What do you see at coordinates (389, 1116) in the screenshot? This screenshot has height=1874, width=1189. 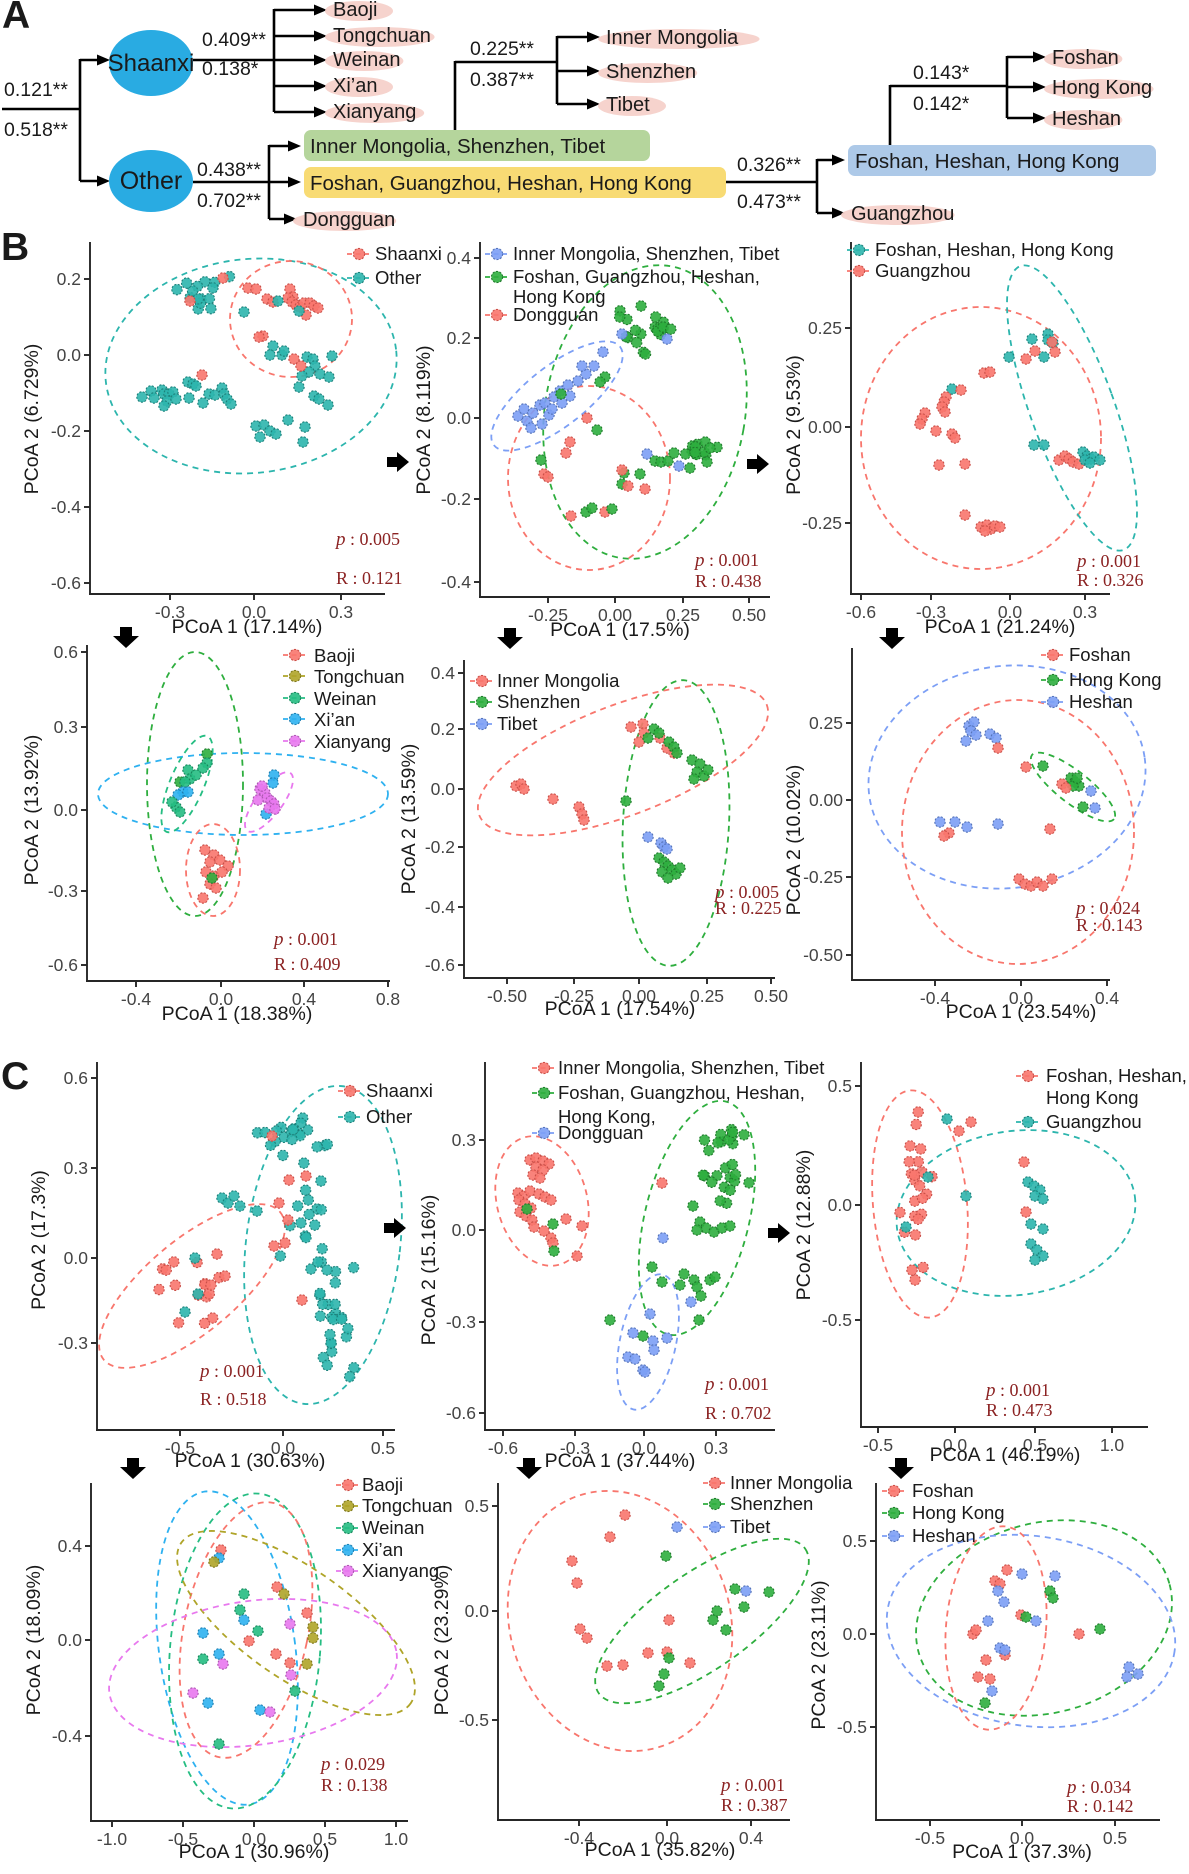 I see `svg-text: Other` at bounding box center [389, 1116].